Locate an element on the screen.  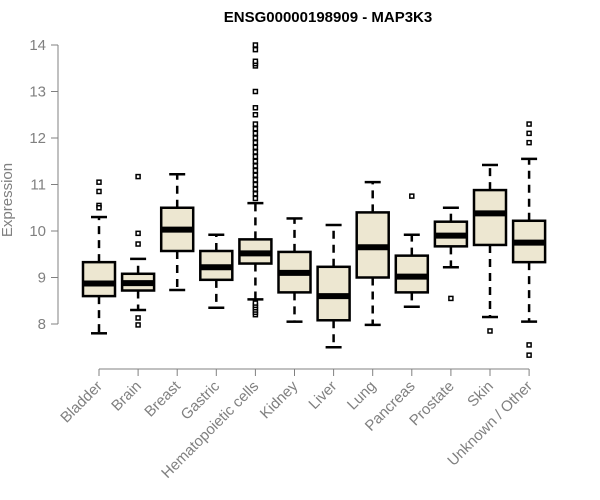
x-tick-label: Skin is located at coordinates (480, 394).